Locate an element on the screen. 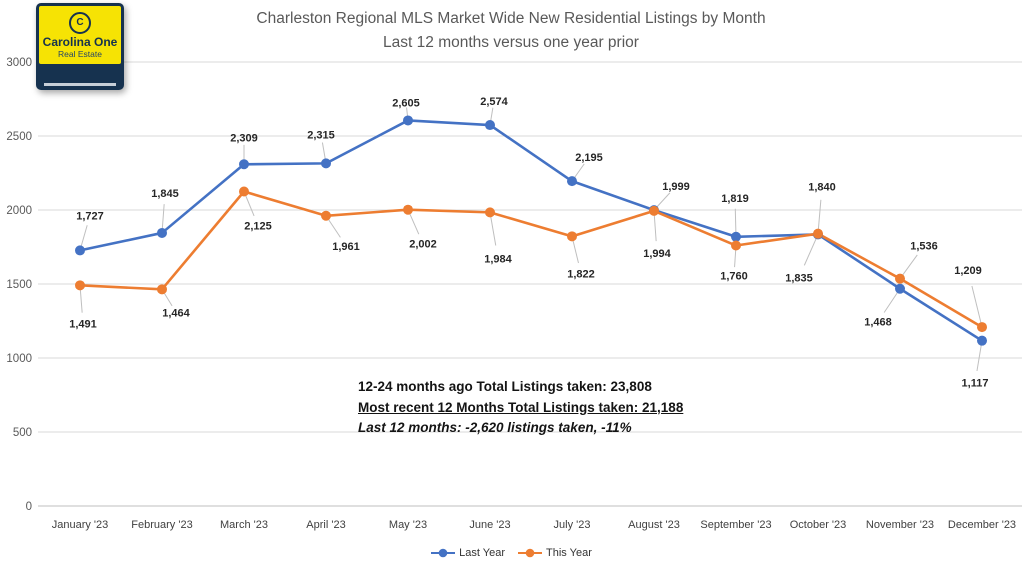 The width and height of the screenshot is (1022, 568). data-label: 1,822 is located at coordinates (581, 274).